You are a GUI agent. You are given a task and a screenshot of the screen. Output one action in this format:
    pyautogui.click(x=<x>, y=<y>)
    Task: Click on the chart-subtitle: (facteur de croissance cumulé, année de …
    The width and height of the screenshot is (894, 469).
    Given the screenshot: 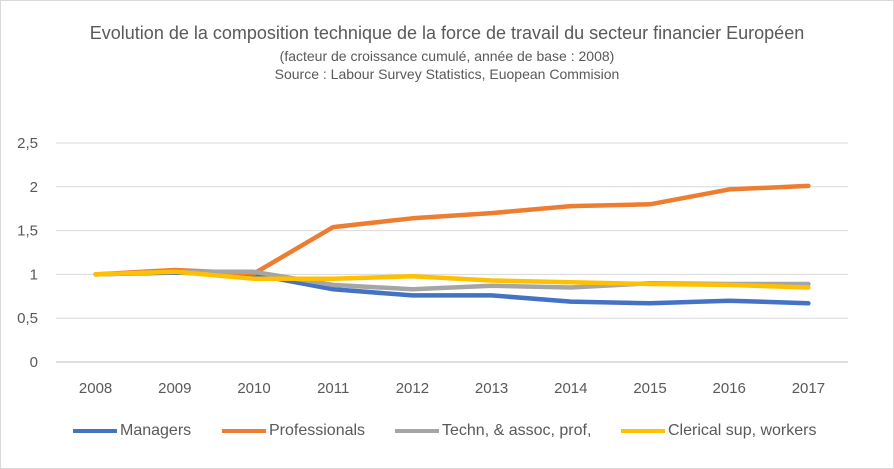 What is the action you would take?
    pyautogui.click(x=447, y=56)
    